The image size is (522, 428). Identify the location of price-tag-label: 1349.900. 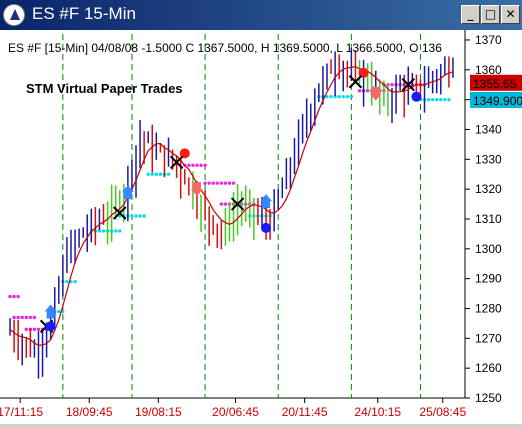
(497, 101).